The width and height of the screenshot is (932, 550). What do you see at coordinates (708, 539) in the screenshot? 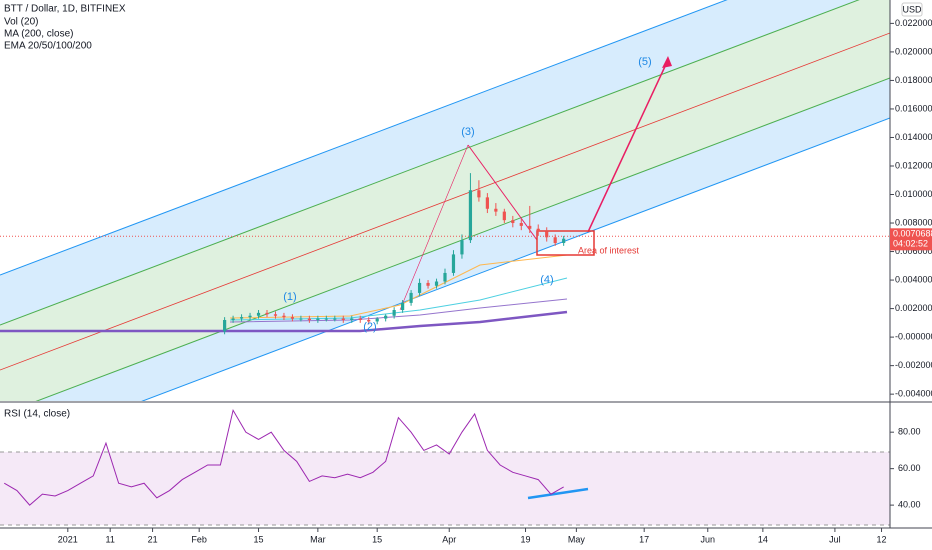
I see `x-tick-label: Jun` at bounding box center [708, 539].